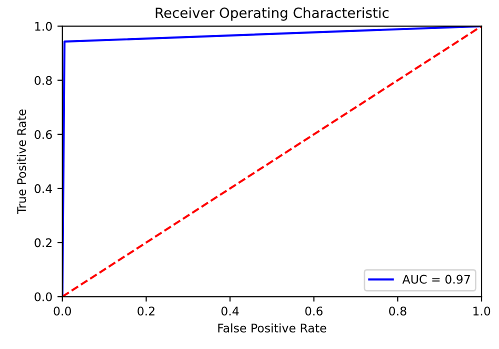  What do you see at coordinates (314, 311) in the screenshot?
I see `x-tick-label: 0.6` at bounding box center [314, 311].